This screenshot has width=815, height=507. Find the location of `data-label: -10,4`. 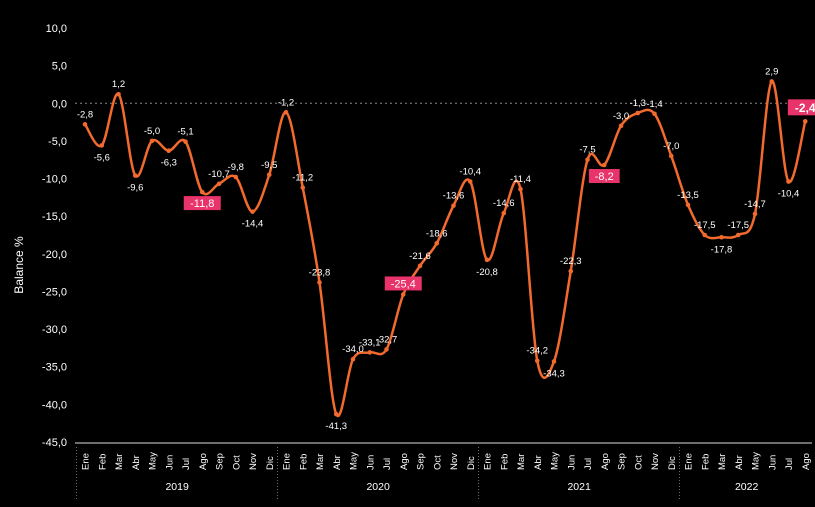

data-label: -10,4 is located at coordinates (470, 172).